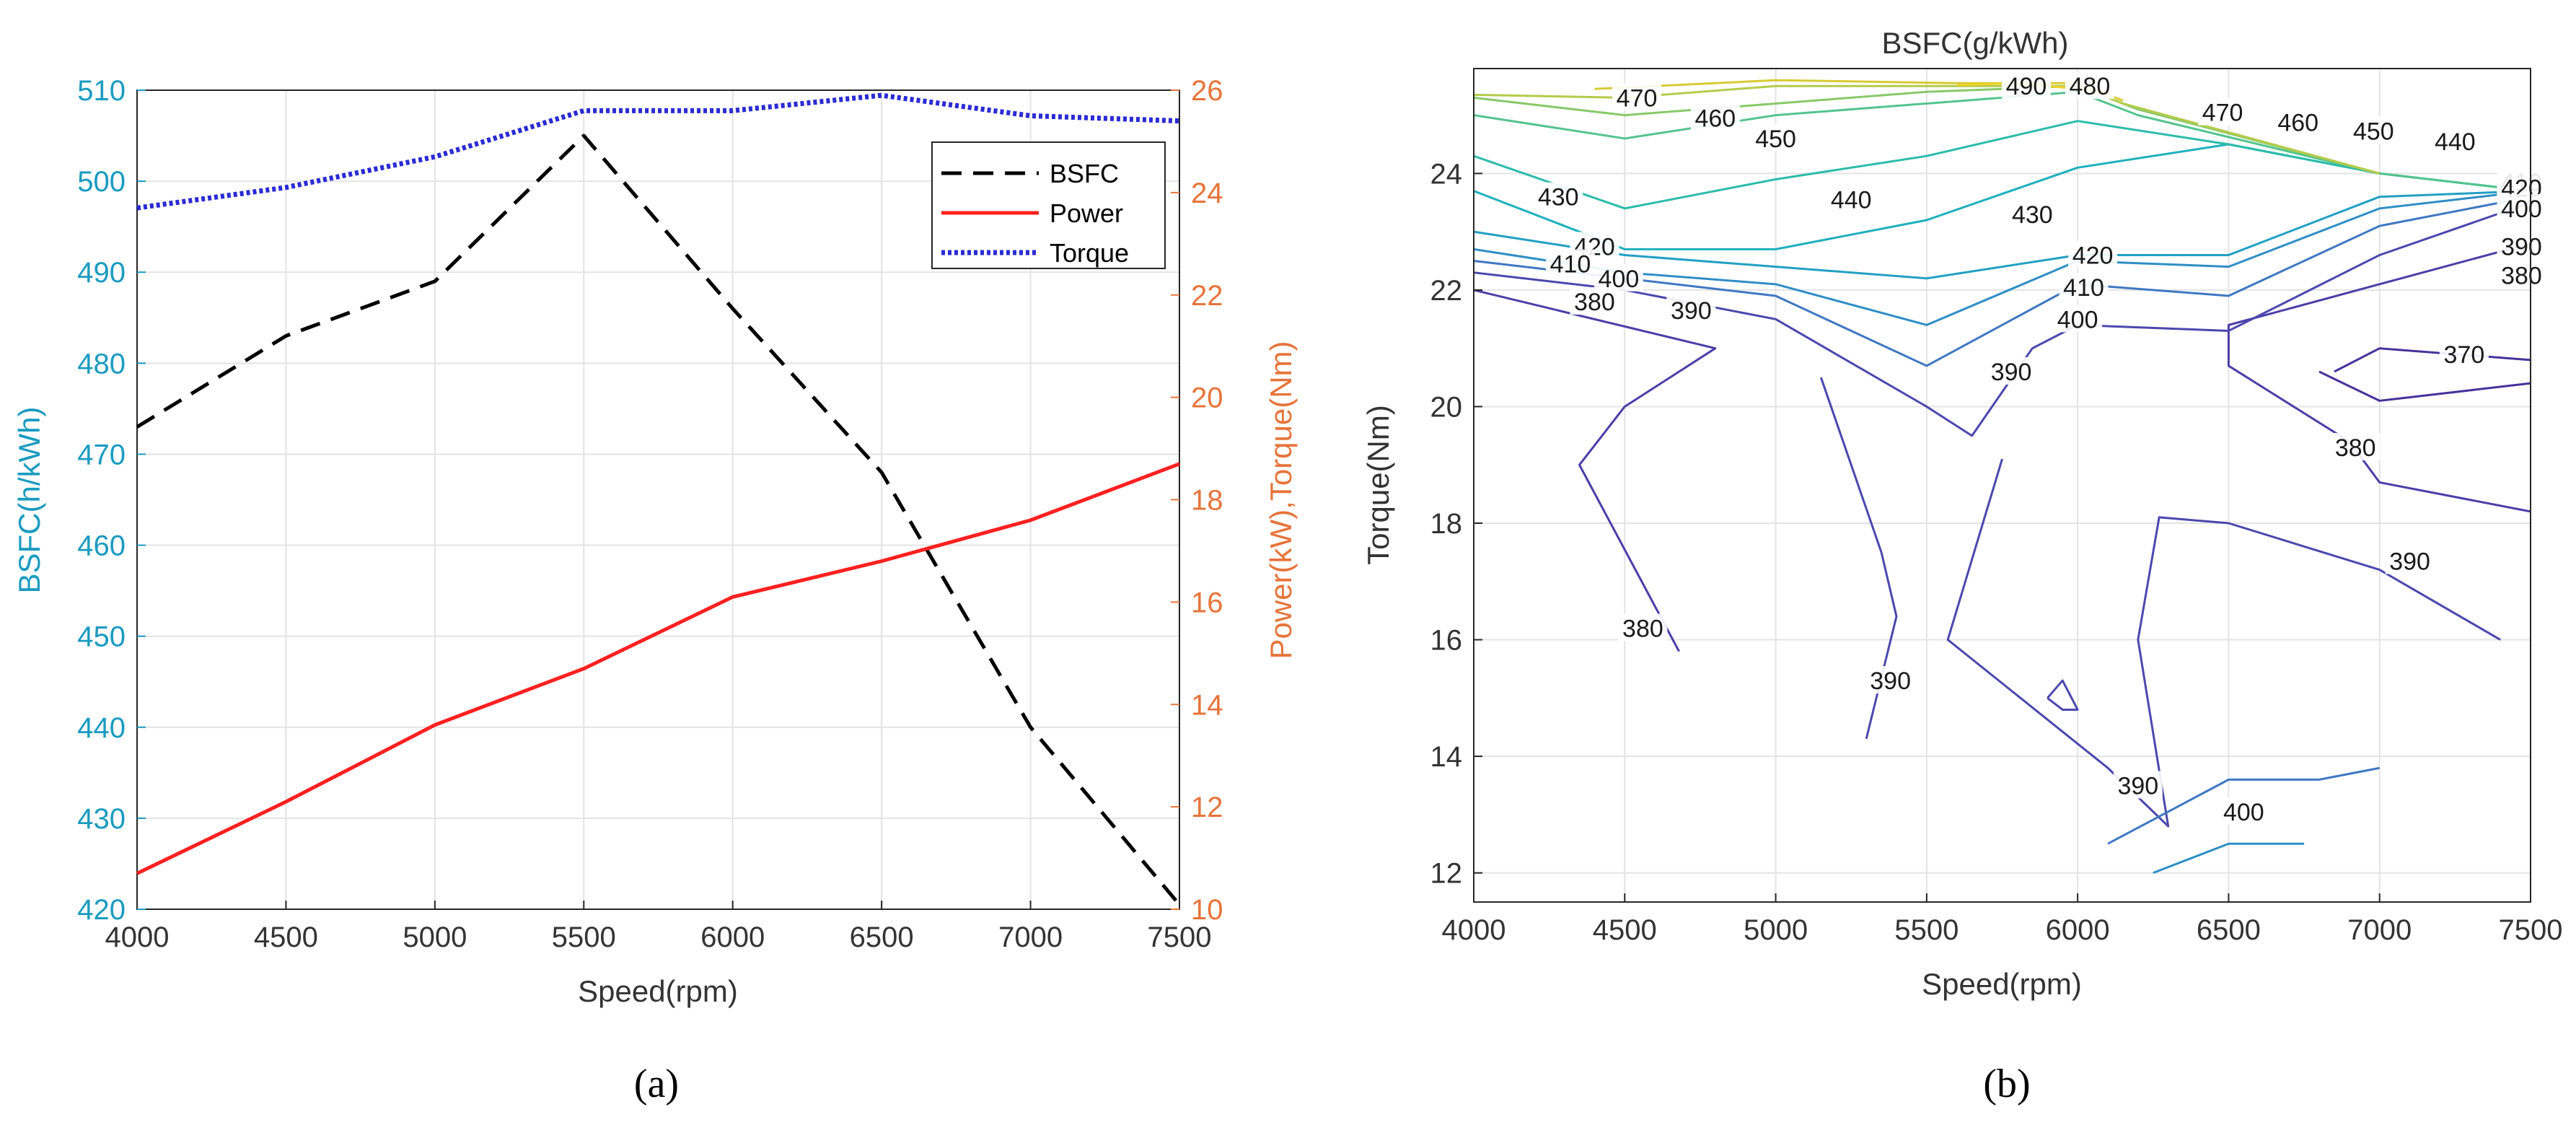  I want to click on panel-a-y-tick-label-right: 10, so click(1207, 910).